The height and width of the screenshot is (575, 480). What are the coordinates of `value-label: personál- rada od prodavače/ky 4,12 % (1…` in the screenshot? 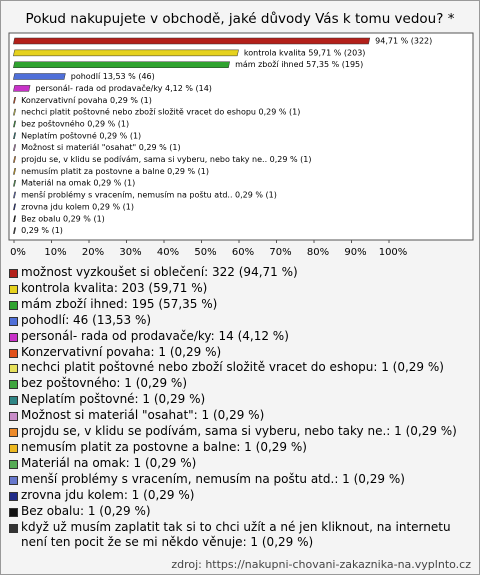 It's located at (123, 88).